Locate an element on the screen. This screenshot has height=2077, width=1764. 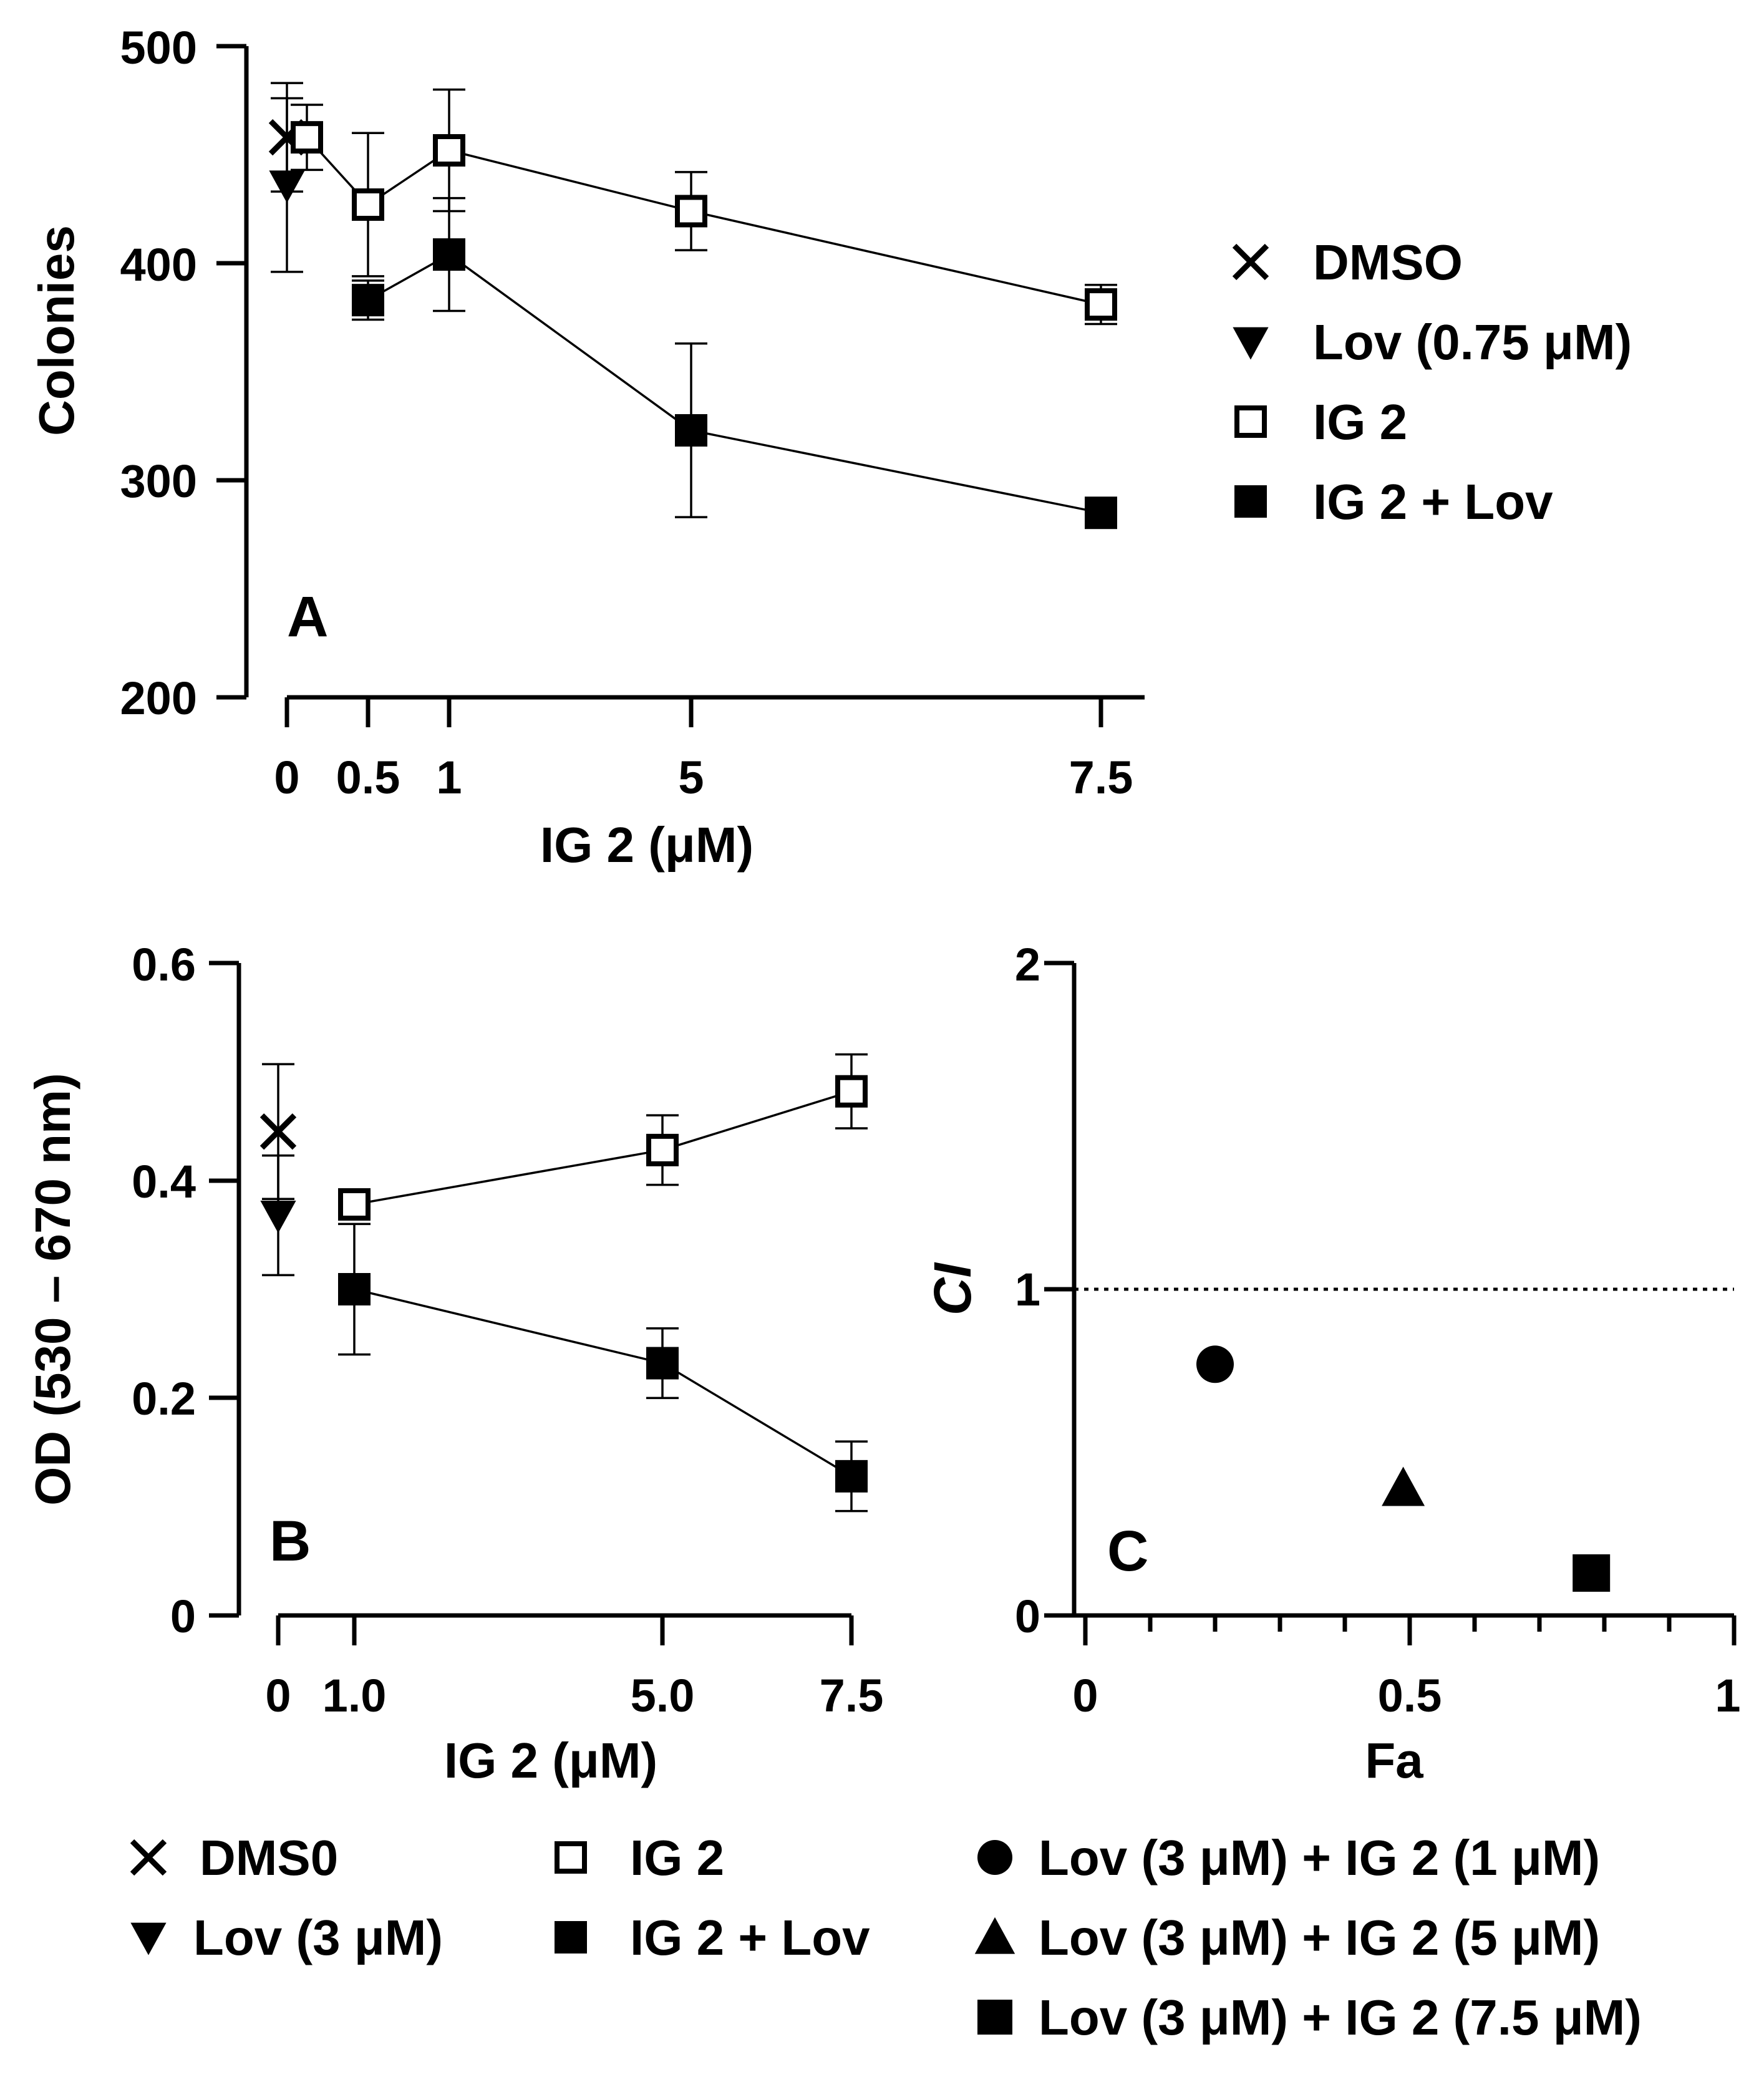
panel-c-x-tick-1: 1 is located at coordinates (1728, 1695).